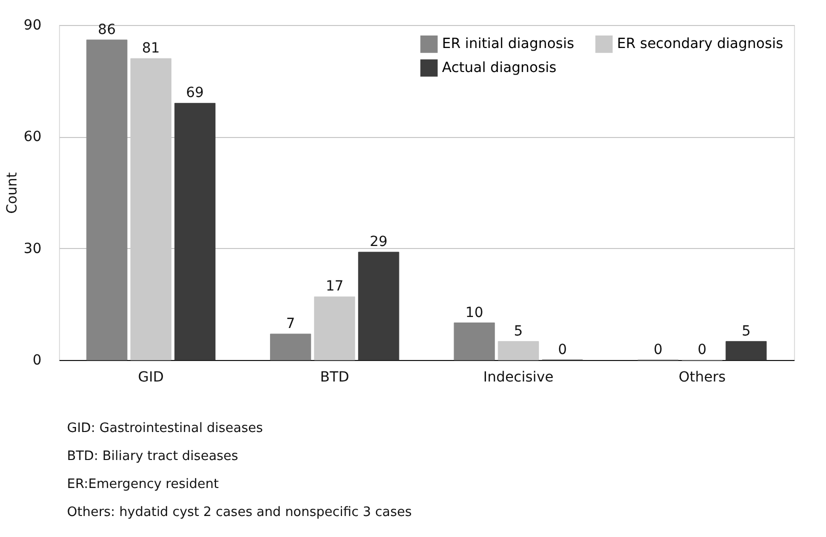  I want to click on legend-label: ER initial diagnosis, so click(508, 44).